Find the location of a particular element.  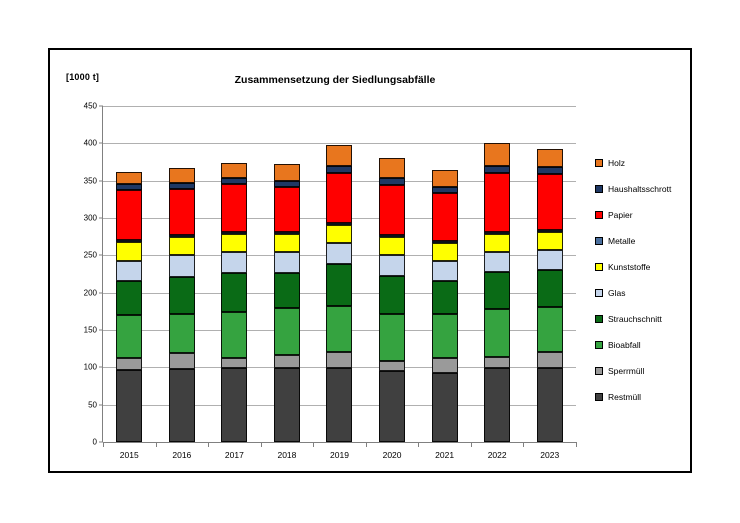

legend-item-holz: Holz is located at coordinates (660, 163).